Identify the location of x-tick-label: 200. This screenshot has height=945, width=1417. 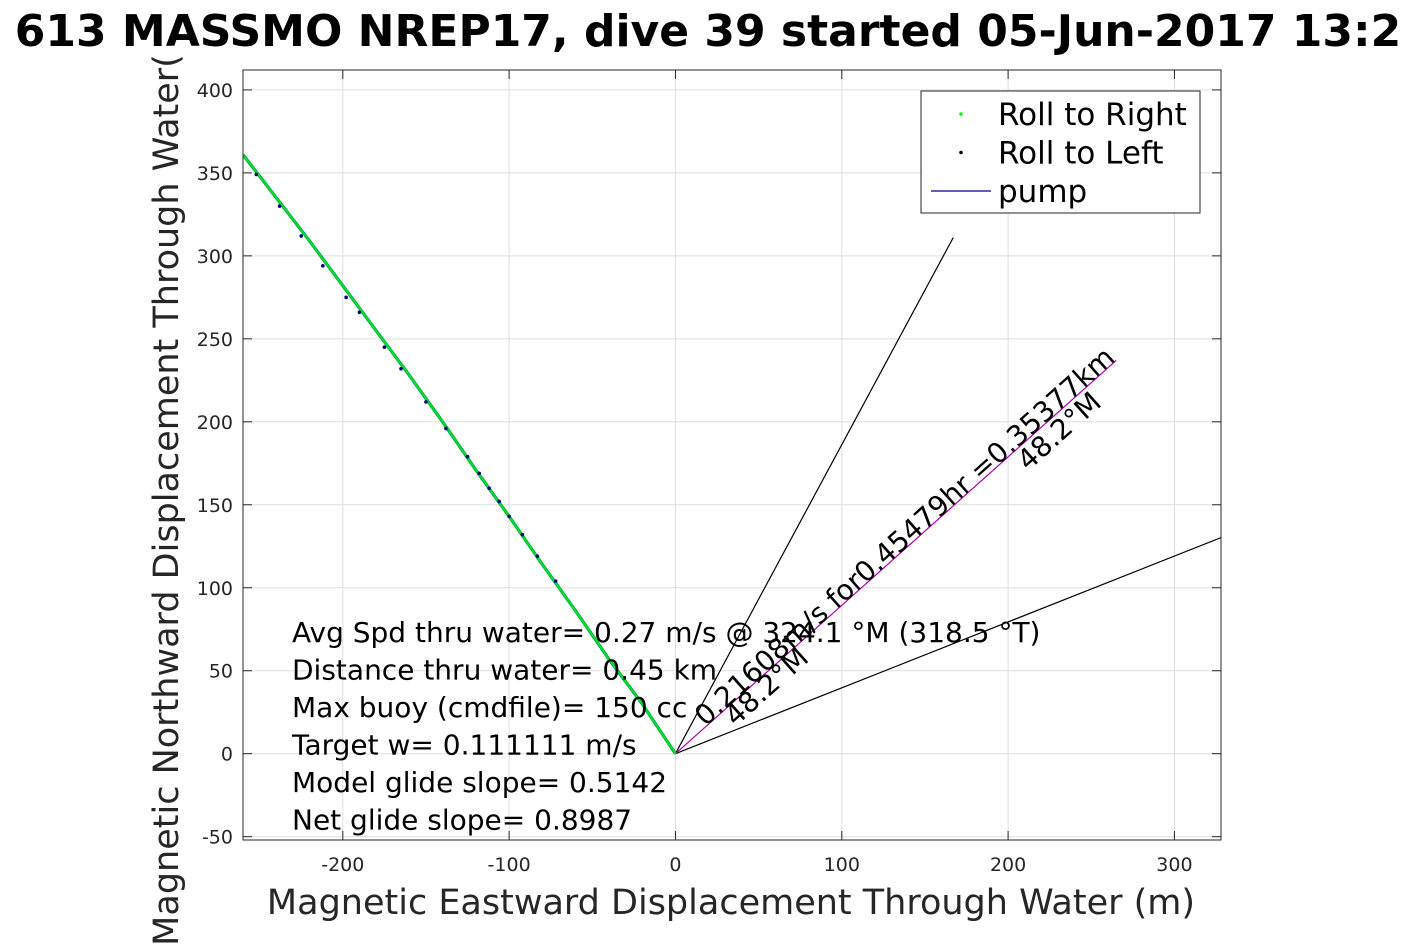
(1008, 865).